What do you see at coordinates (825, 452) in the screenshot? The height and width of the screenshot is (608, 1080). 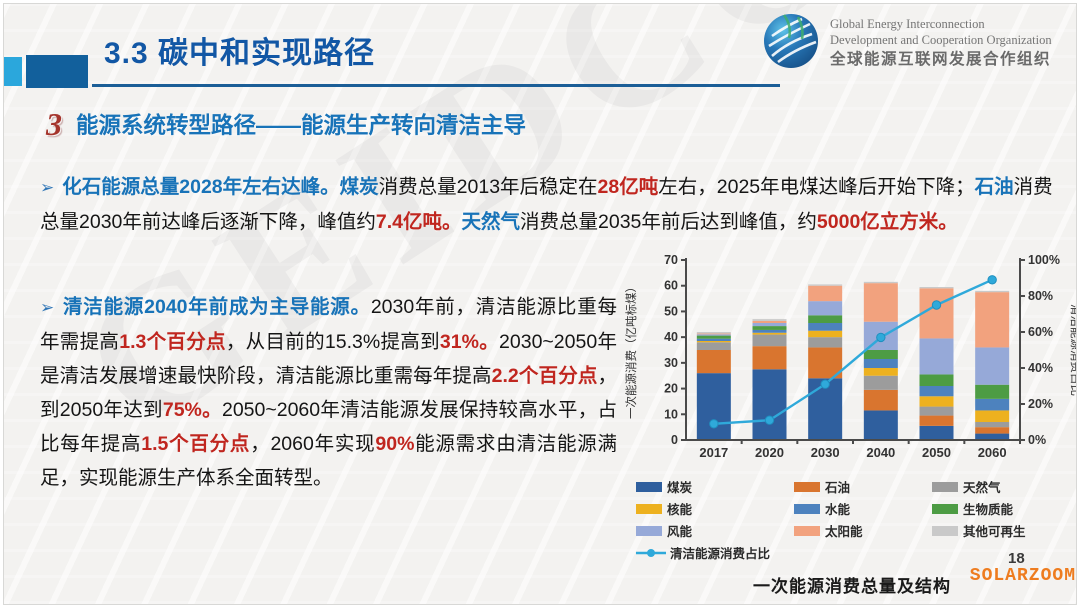 I see `svg-text: 2030` at bounding box center [825, 452].